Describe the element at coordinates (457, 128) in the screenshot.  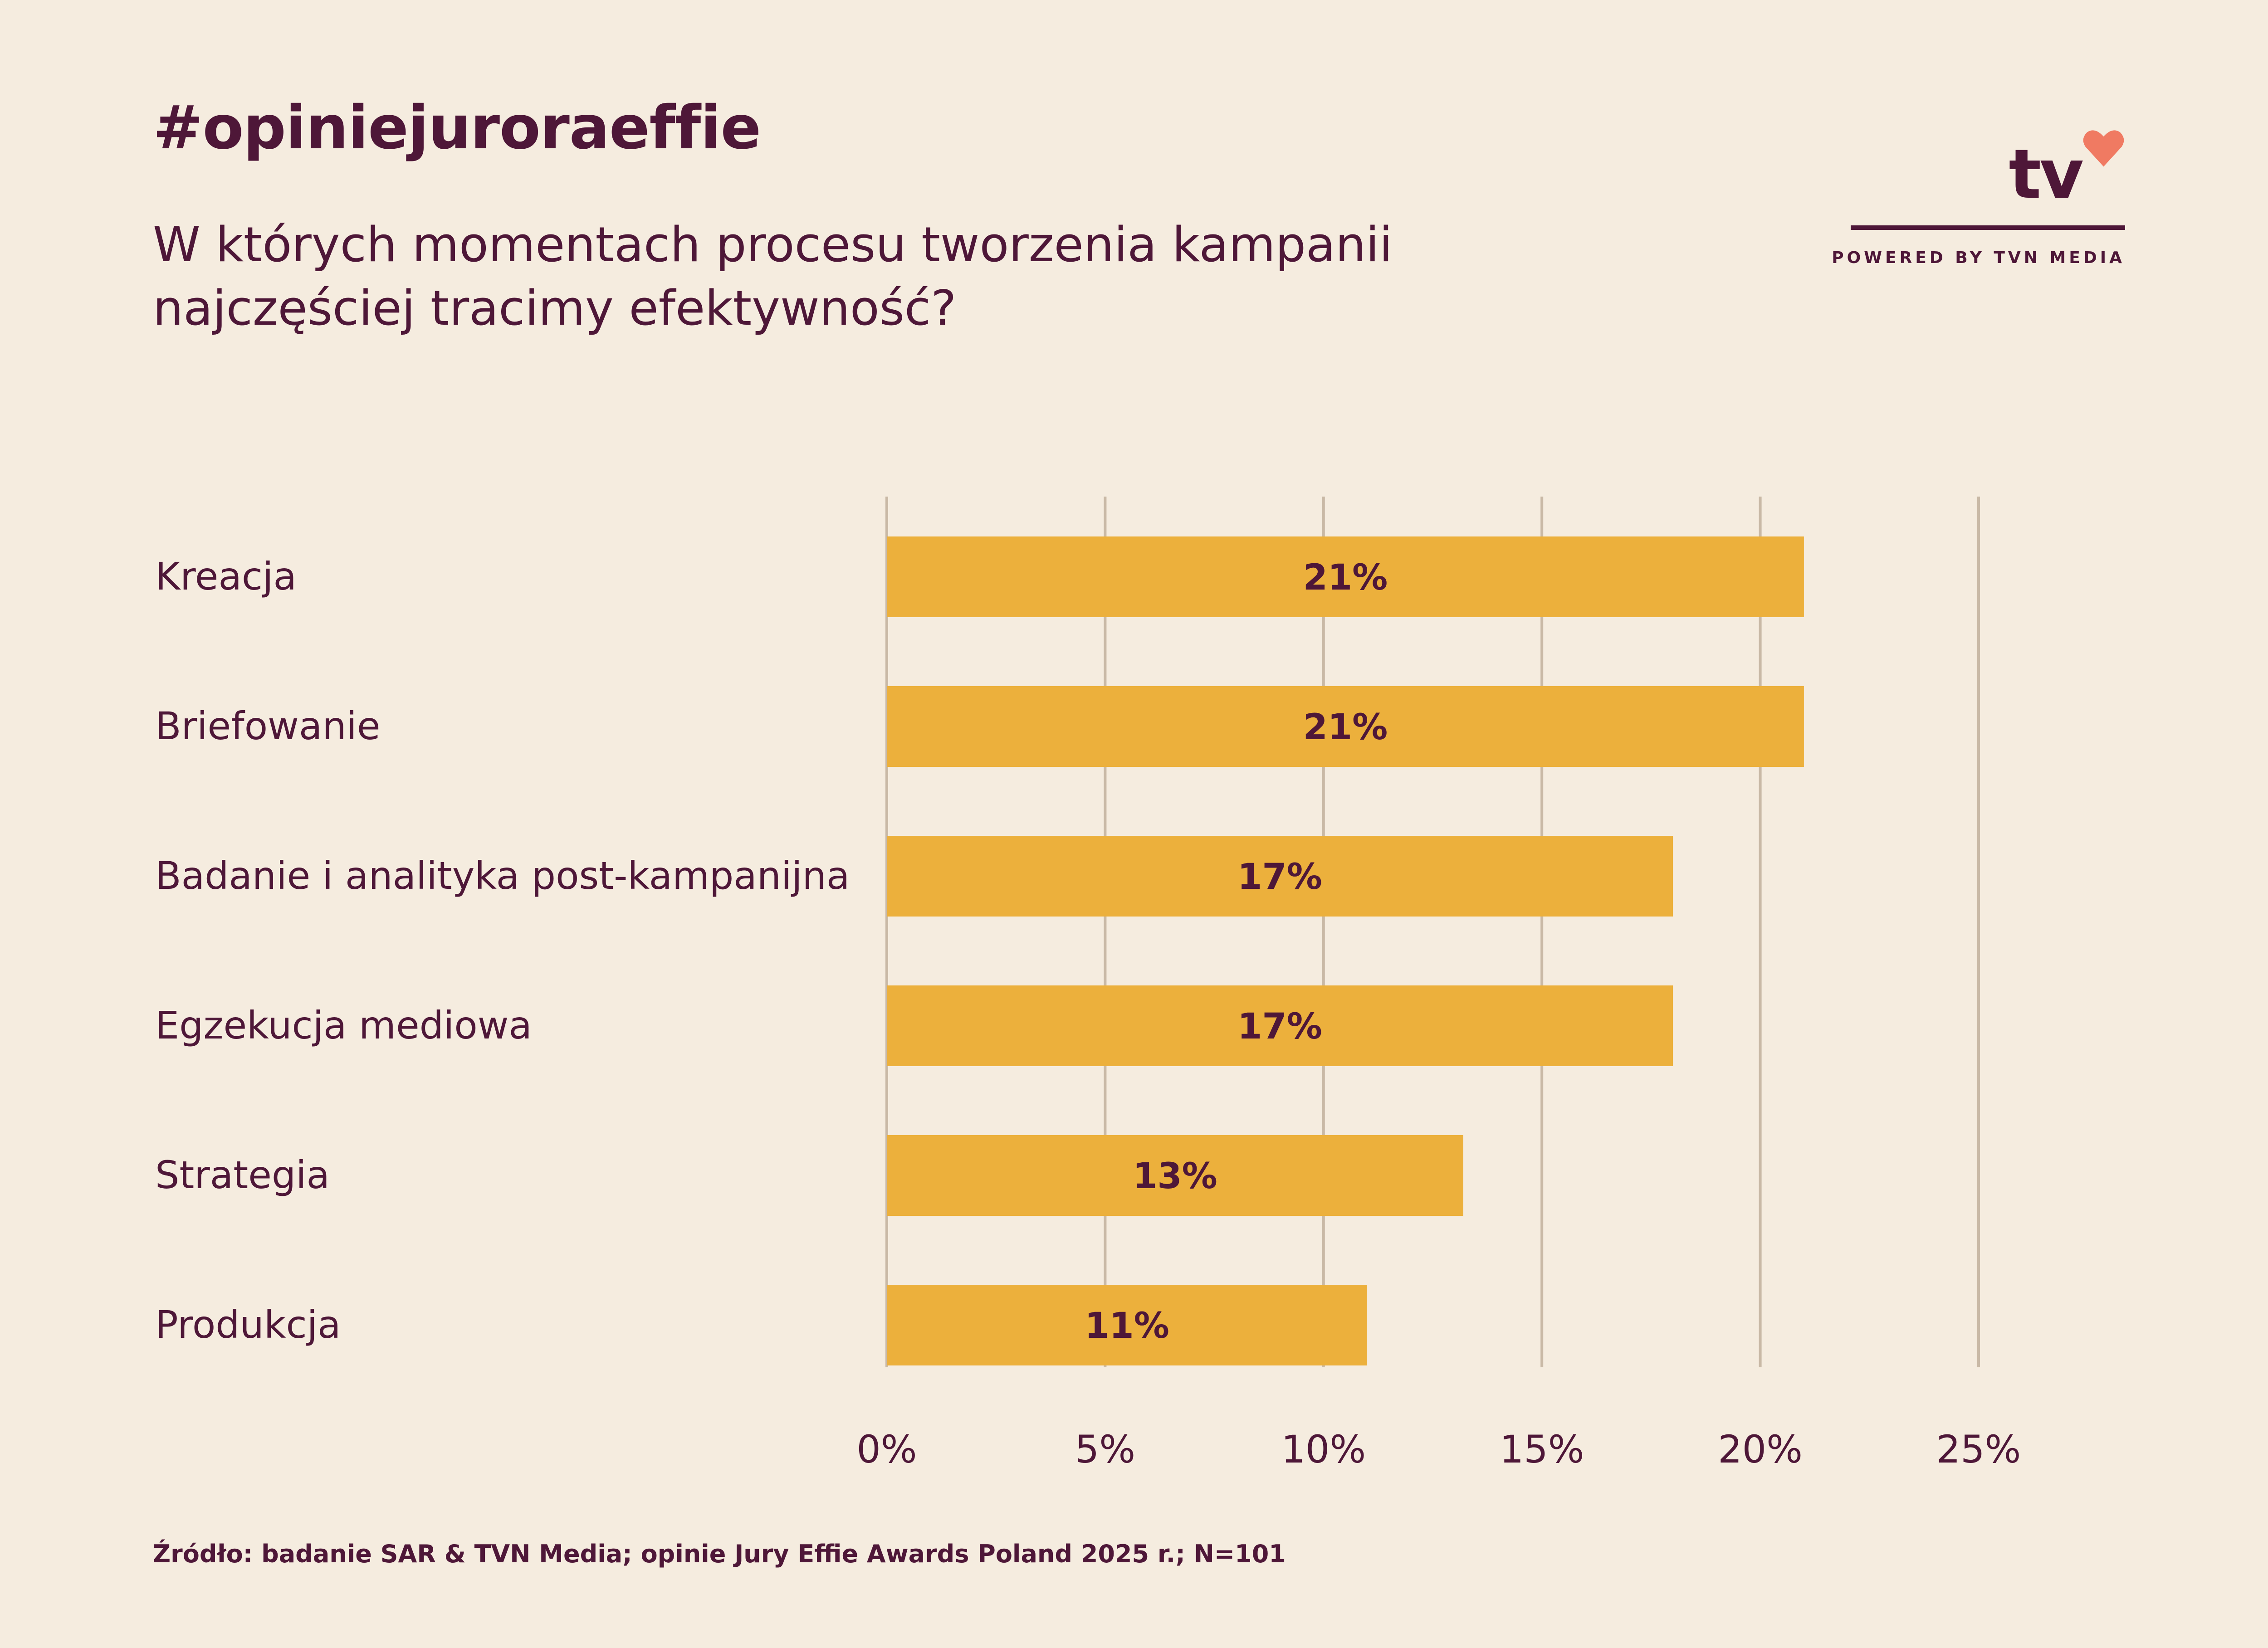
I see `hashtag-title: #opiniejuroraeffie` at that location.